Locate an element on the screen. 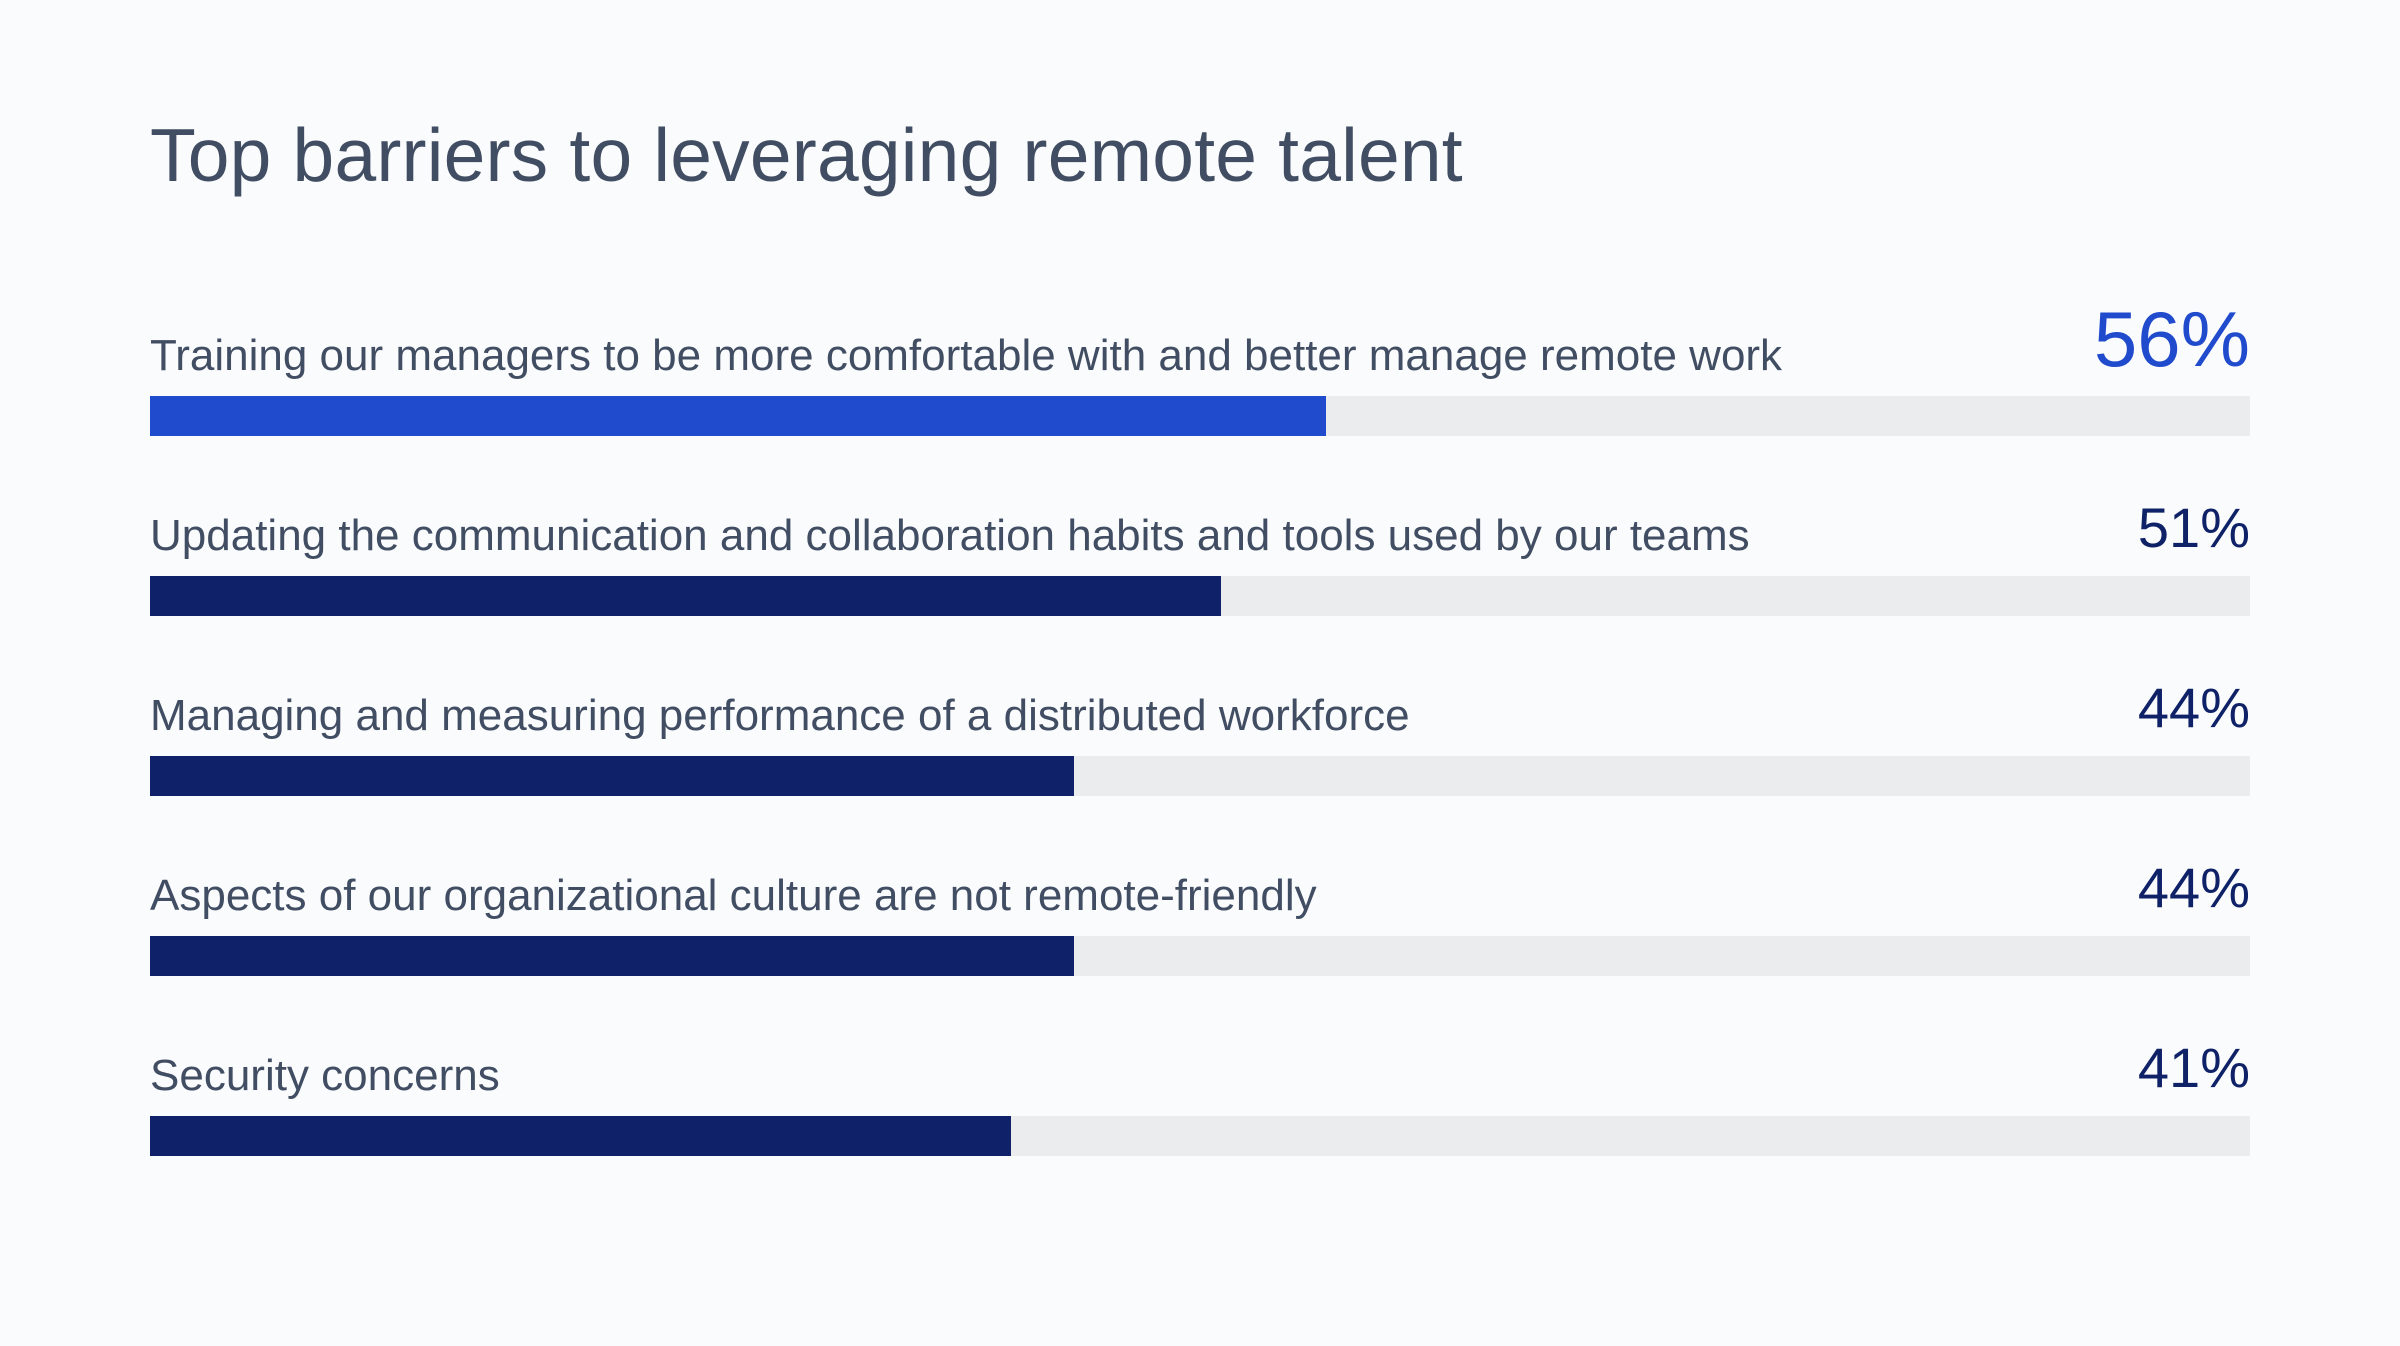 The height and width of the screenshot is (1346, 2400). chart-title: Top barriers to leveraging remote talent is located at coordinates (806, 155).